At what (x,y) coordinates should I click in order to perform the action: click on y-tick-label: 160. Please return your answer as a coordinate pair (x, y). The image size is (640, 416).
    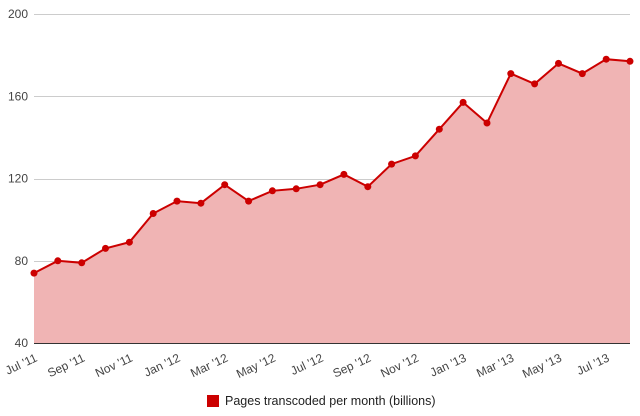
    Looking at the image, I should click on (18, 96).